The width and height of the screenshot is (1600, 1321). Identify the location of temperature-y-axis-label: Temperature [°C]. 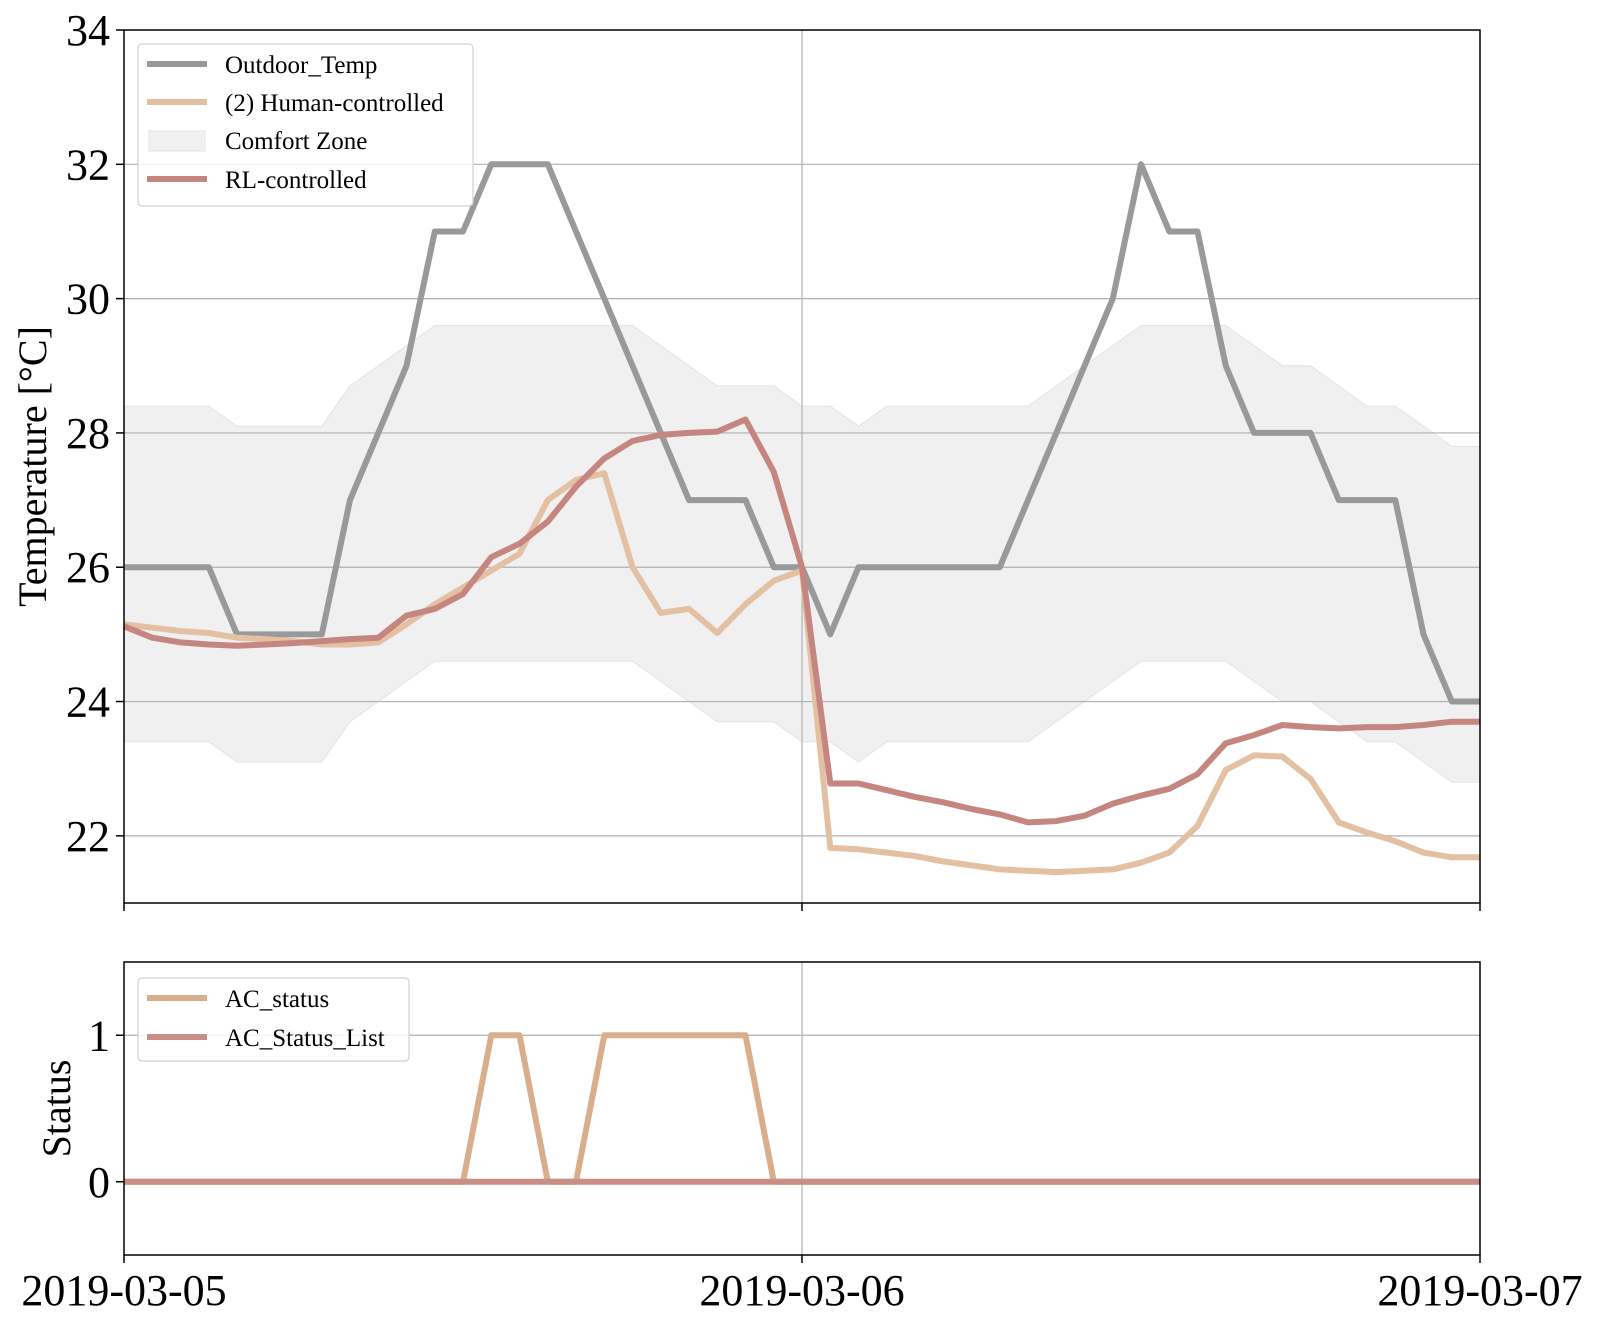
(32, 466).